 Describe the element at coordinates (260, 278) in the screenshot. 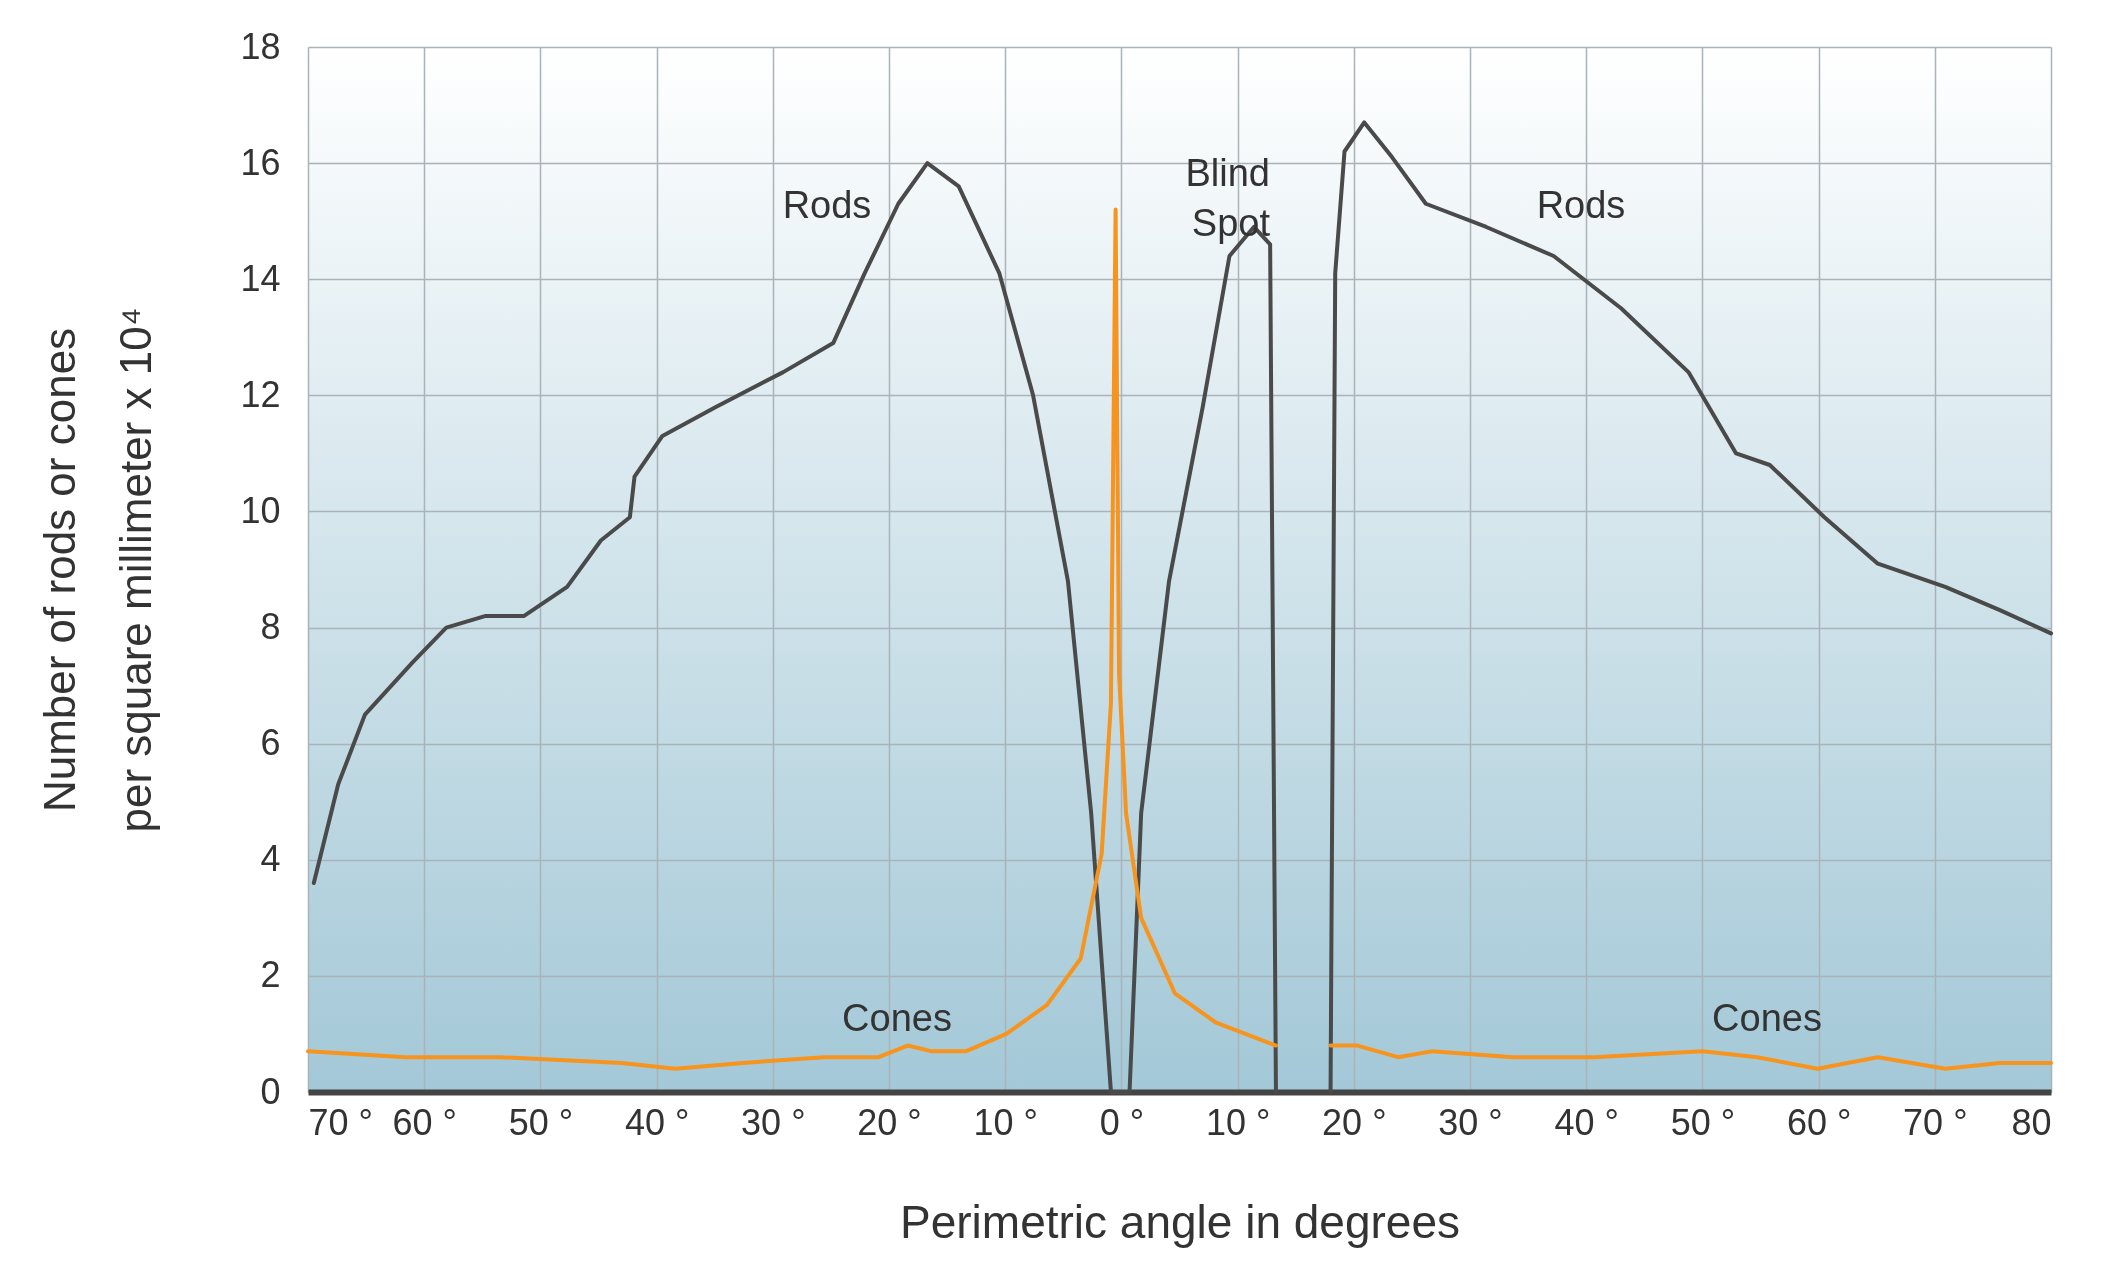

I see `y-tick-label: 14` at that location.